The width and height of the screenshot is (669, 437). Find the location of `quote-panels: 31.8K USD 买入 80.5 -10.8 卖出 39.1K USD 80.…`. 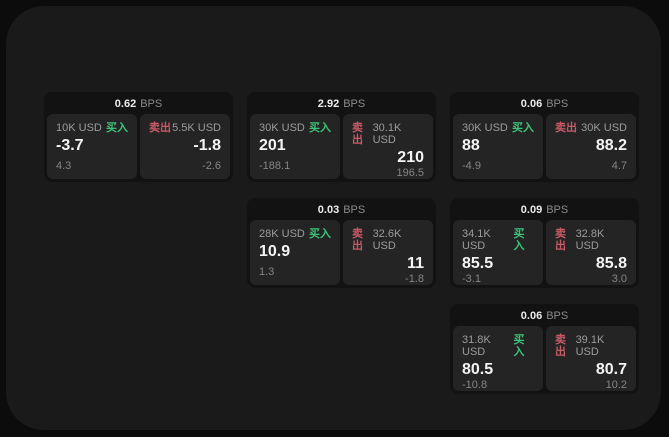

quote-panels: 31.8K USD 买入 80.5 -10.8 卖出 39.1K USD 80.… is located at coordinates (544, 358).